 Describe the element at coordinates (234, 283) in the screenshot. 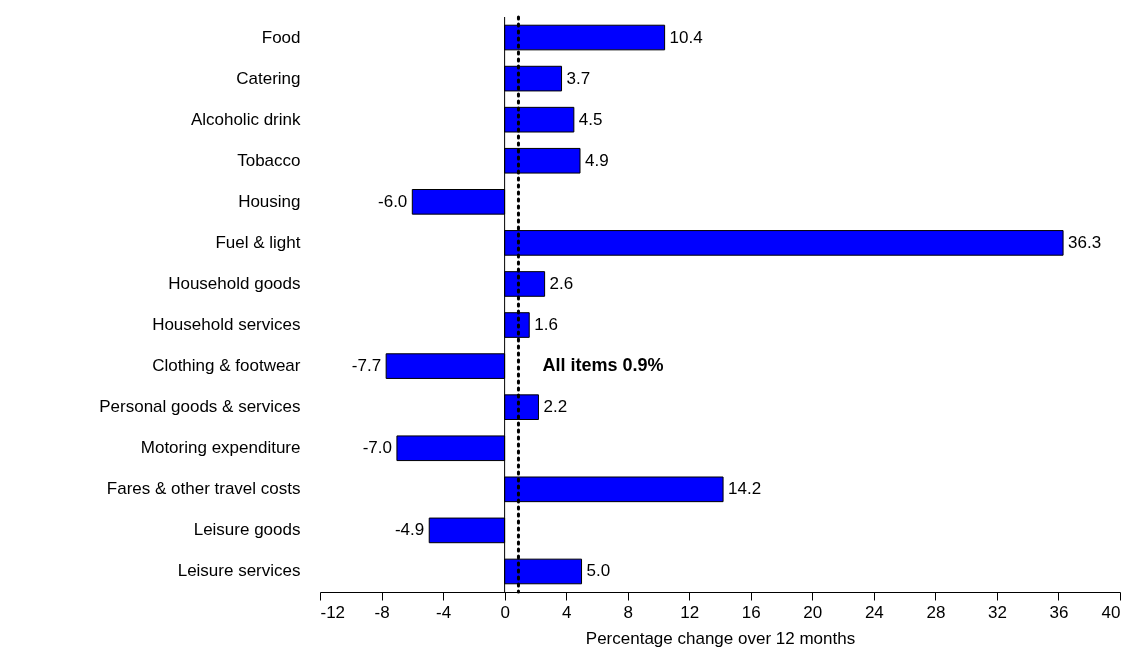

I see `y-tick-label: Household goods` at that location.